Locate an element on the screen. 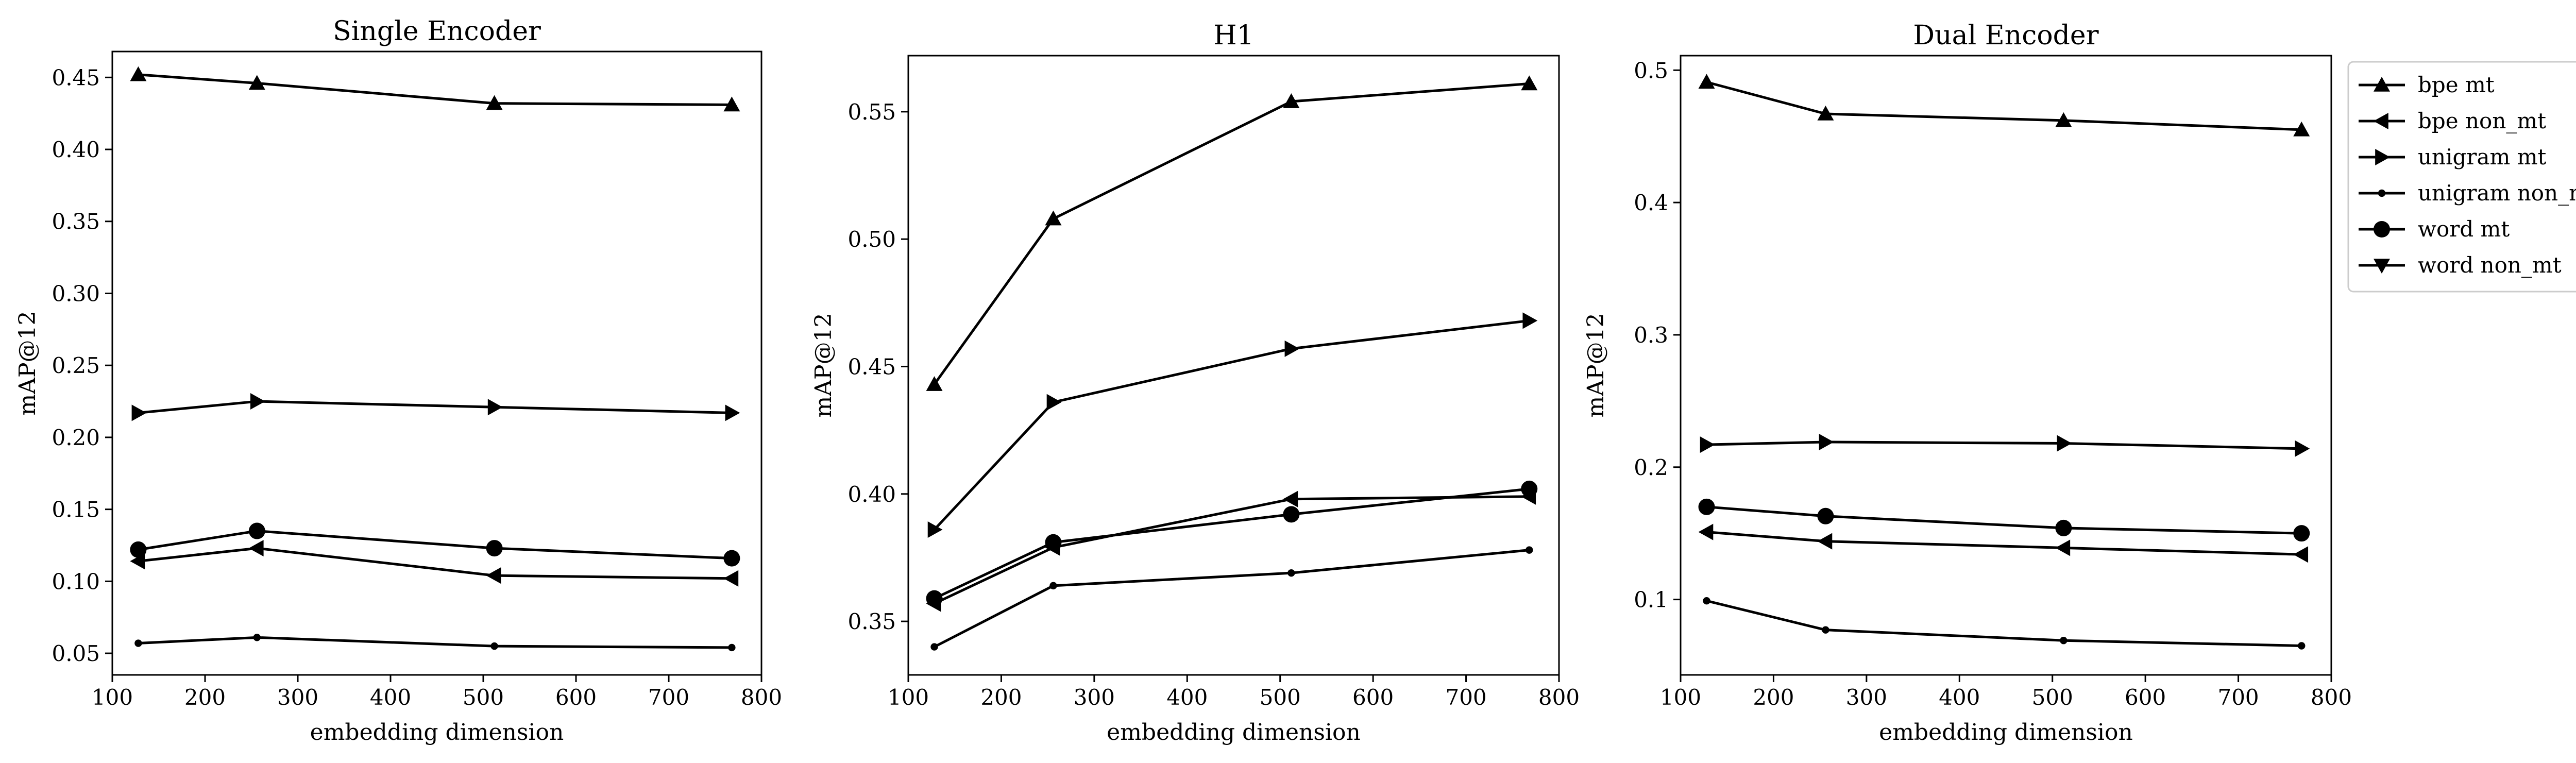  y-tick-label: 0.1 is located at coordinates (1651, 600).